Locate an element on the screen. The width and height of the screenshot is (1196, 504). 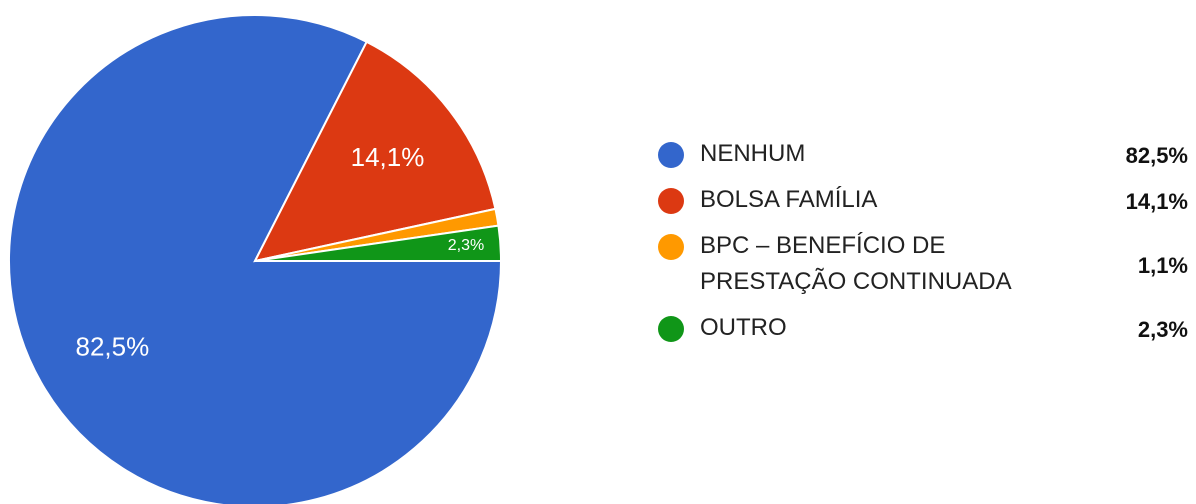
legend-item: BOLSA FAMÍLIA 14,1% is located at coordinates (923, 202).